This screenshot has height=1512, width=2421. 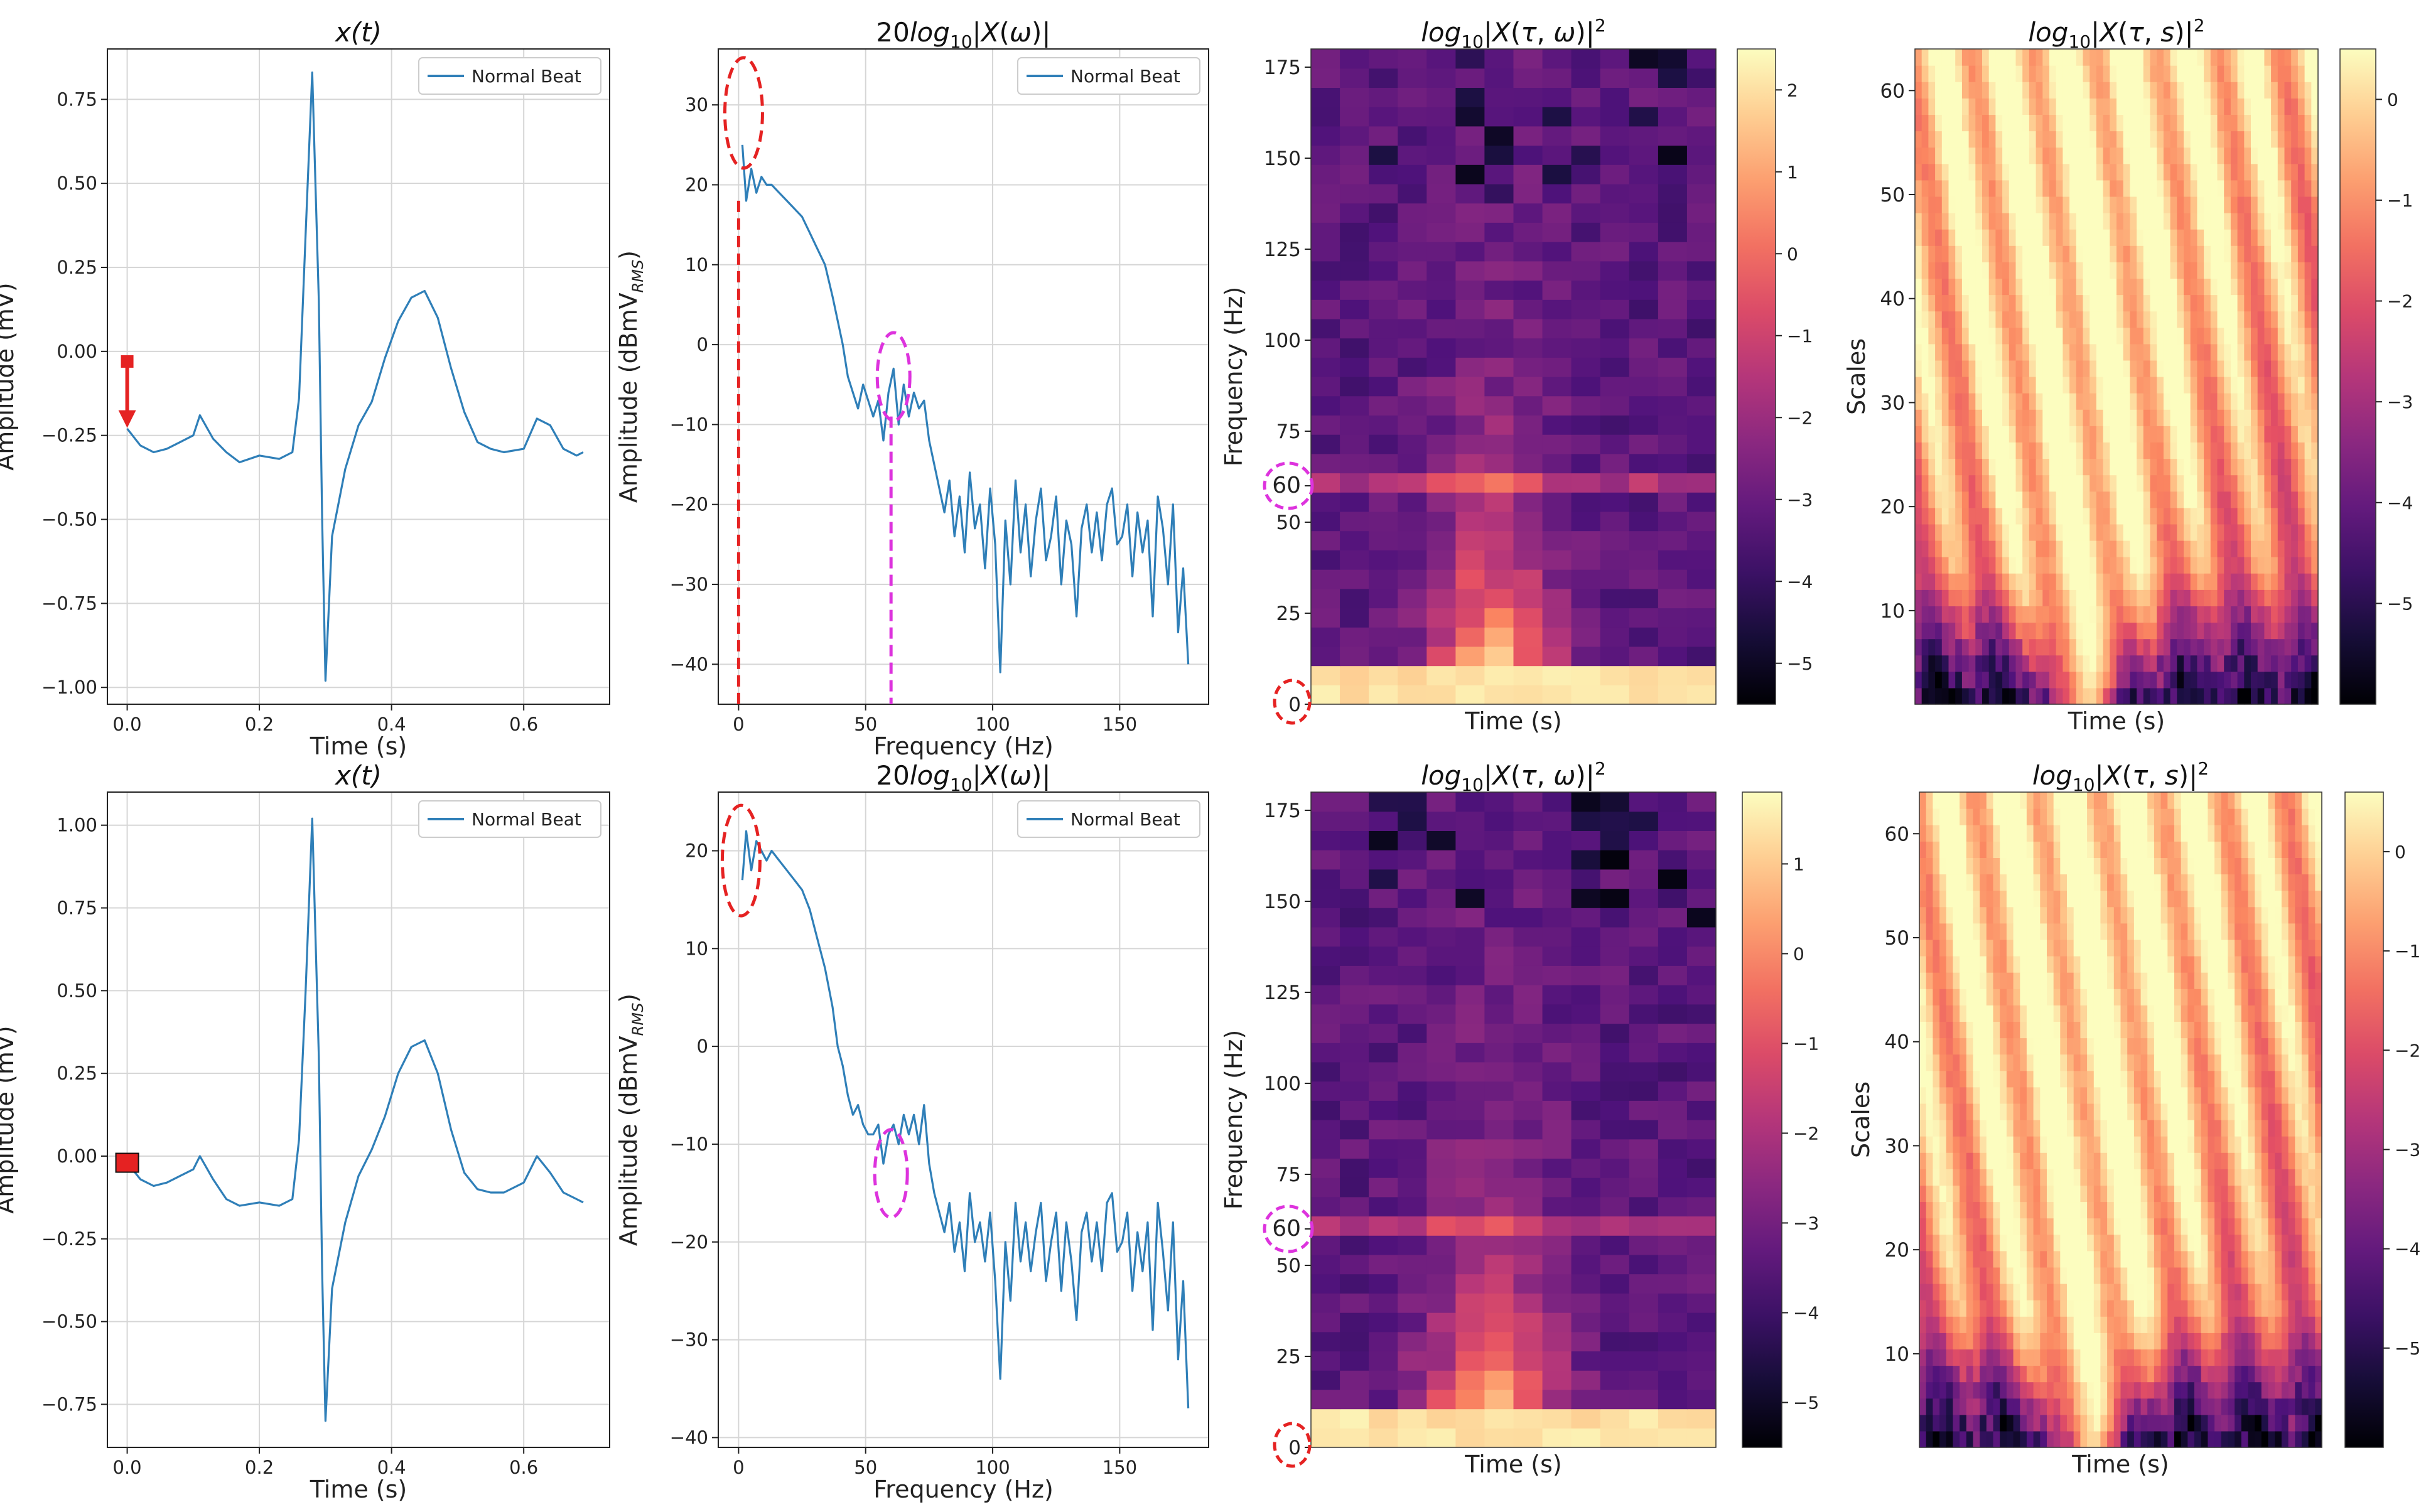 I want to click on y-tick-label: −20, so click(x=689, y=1242).